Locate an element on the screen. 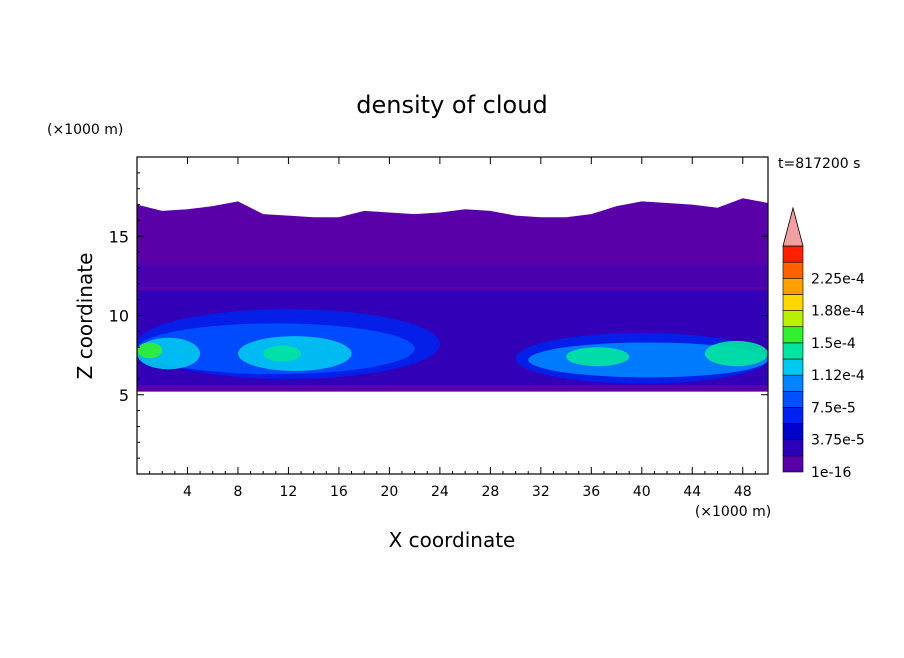  y-unit-label: (×1000 m) is located at coordinates (85, 130).